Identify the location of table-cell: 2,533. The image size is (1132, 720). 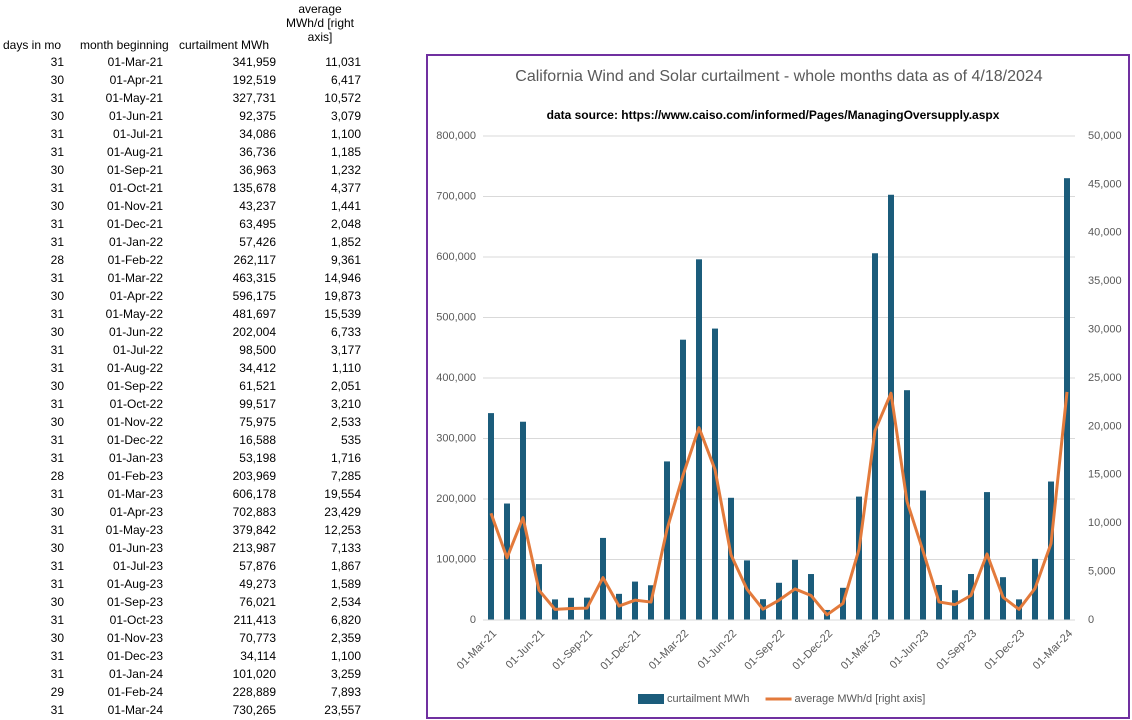
(345, 422).